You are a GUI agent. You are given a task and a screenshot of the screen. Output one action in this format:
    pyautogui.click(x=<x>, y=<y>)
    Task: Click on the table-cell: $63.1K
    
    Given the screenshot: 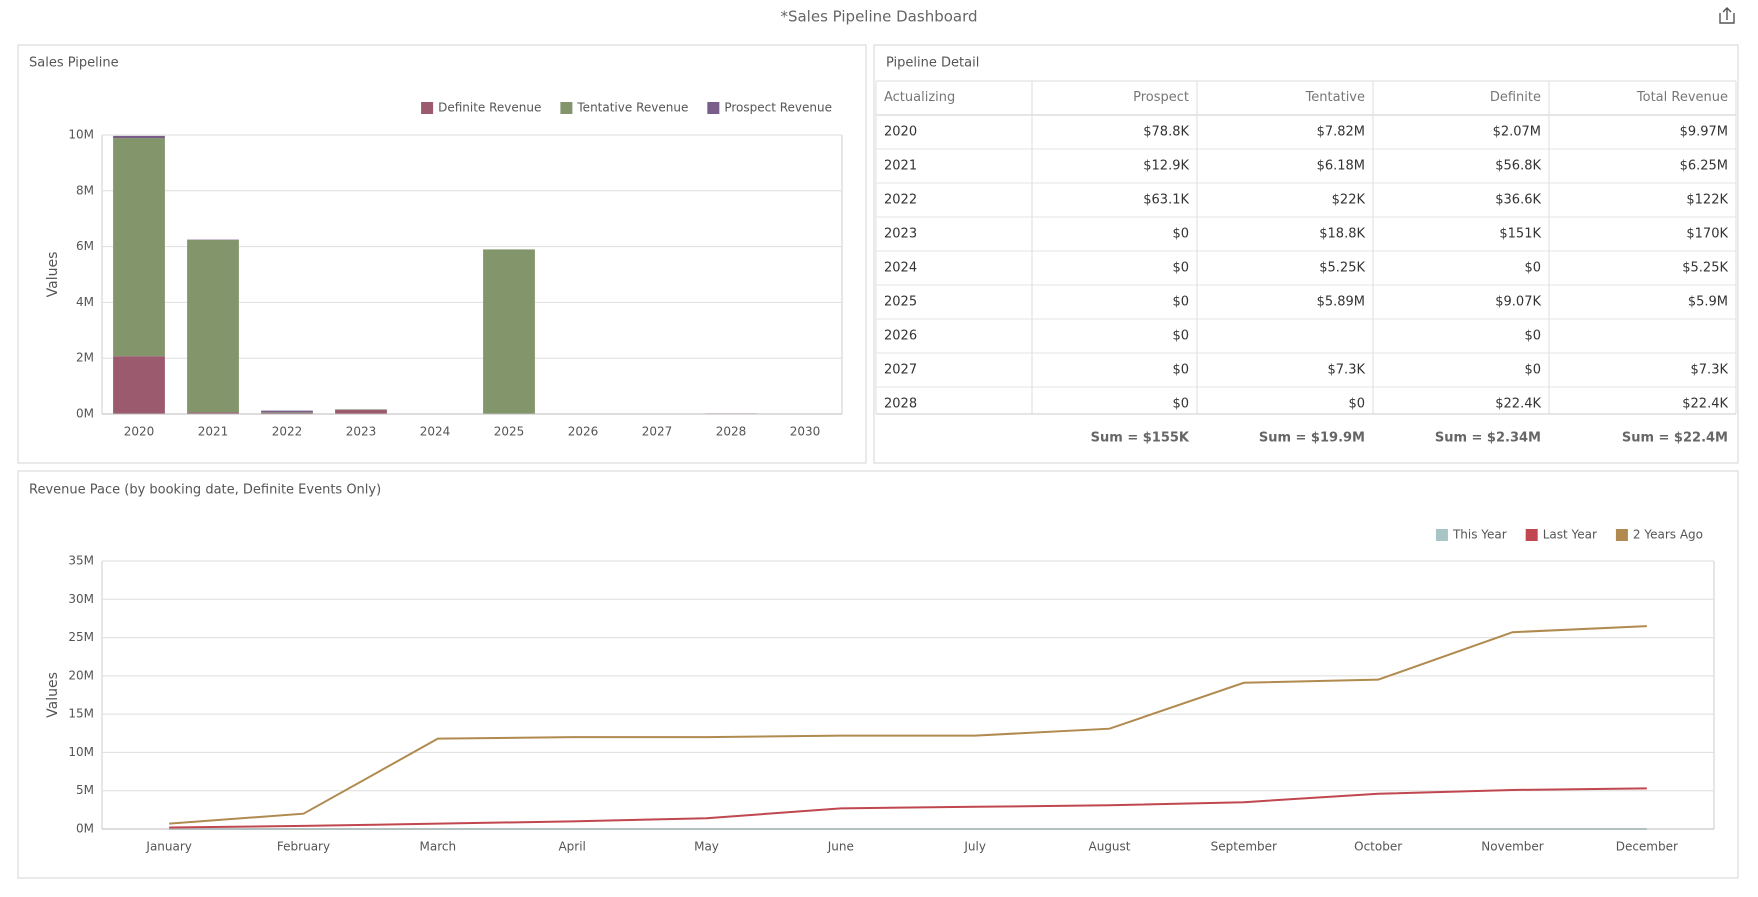 What is the action you would take?
    pyautogui.click(x=1166, y=200)
    